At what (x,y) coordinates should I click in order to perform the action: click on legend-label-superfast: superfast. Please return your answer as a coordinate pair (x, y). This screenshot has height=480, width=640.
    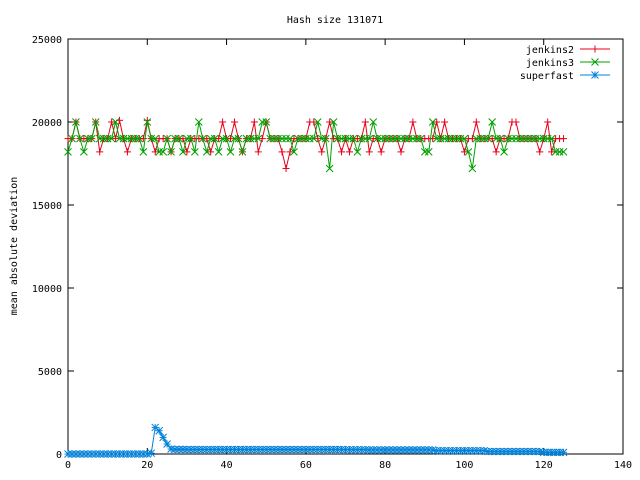
    Looking at the image, I should click on (547, 76).